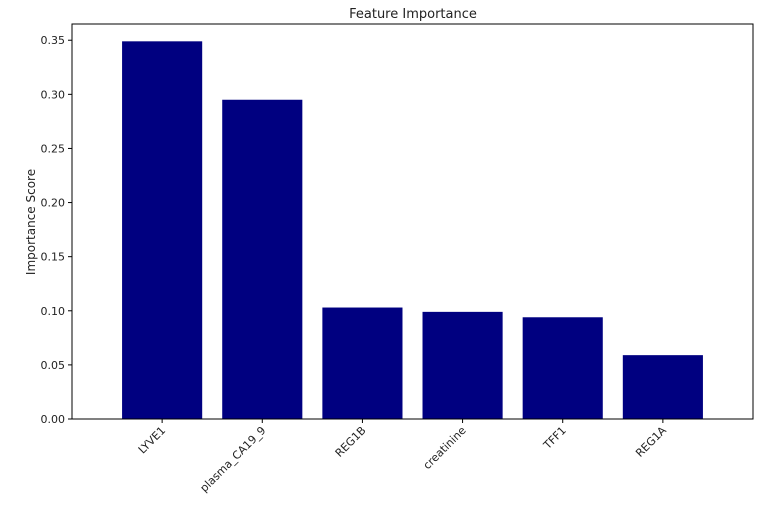 This screenshot has width=774, height=510. What do you see at coordinates (53, 419) in the screenshot?
I see `y-tick-label: 0.00` at bounding box center [53, 419].